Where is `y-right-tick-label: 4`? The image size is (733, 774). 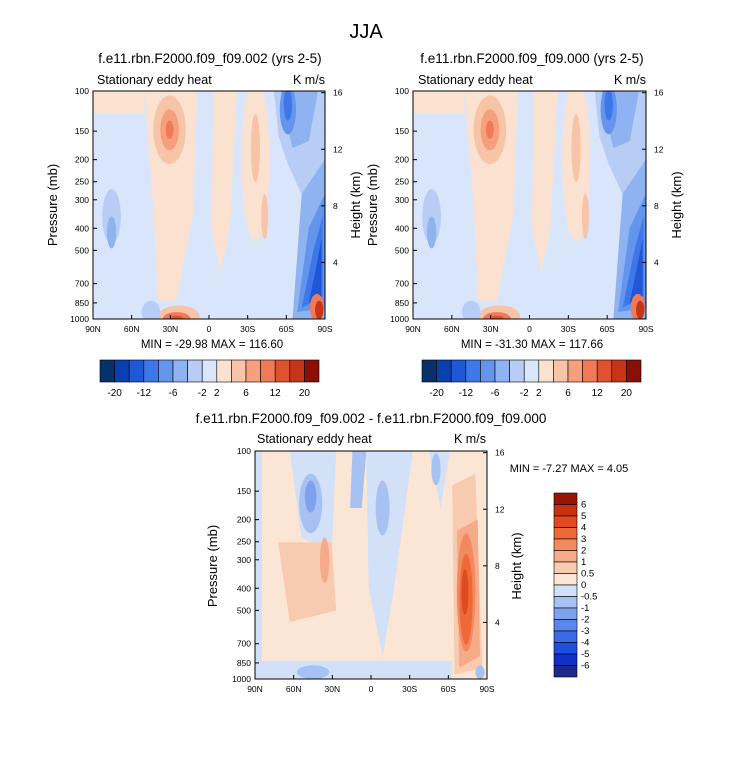 y-right-tick-label: 4 is located at coordinates (497, 622).